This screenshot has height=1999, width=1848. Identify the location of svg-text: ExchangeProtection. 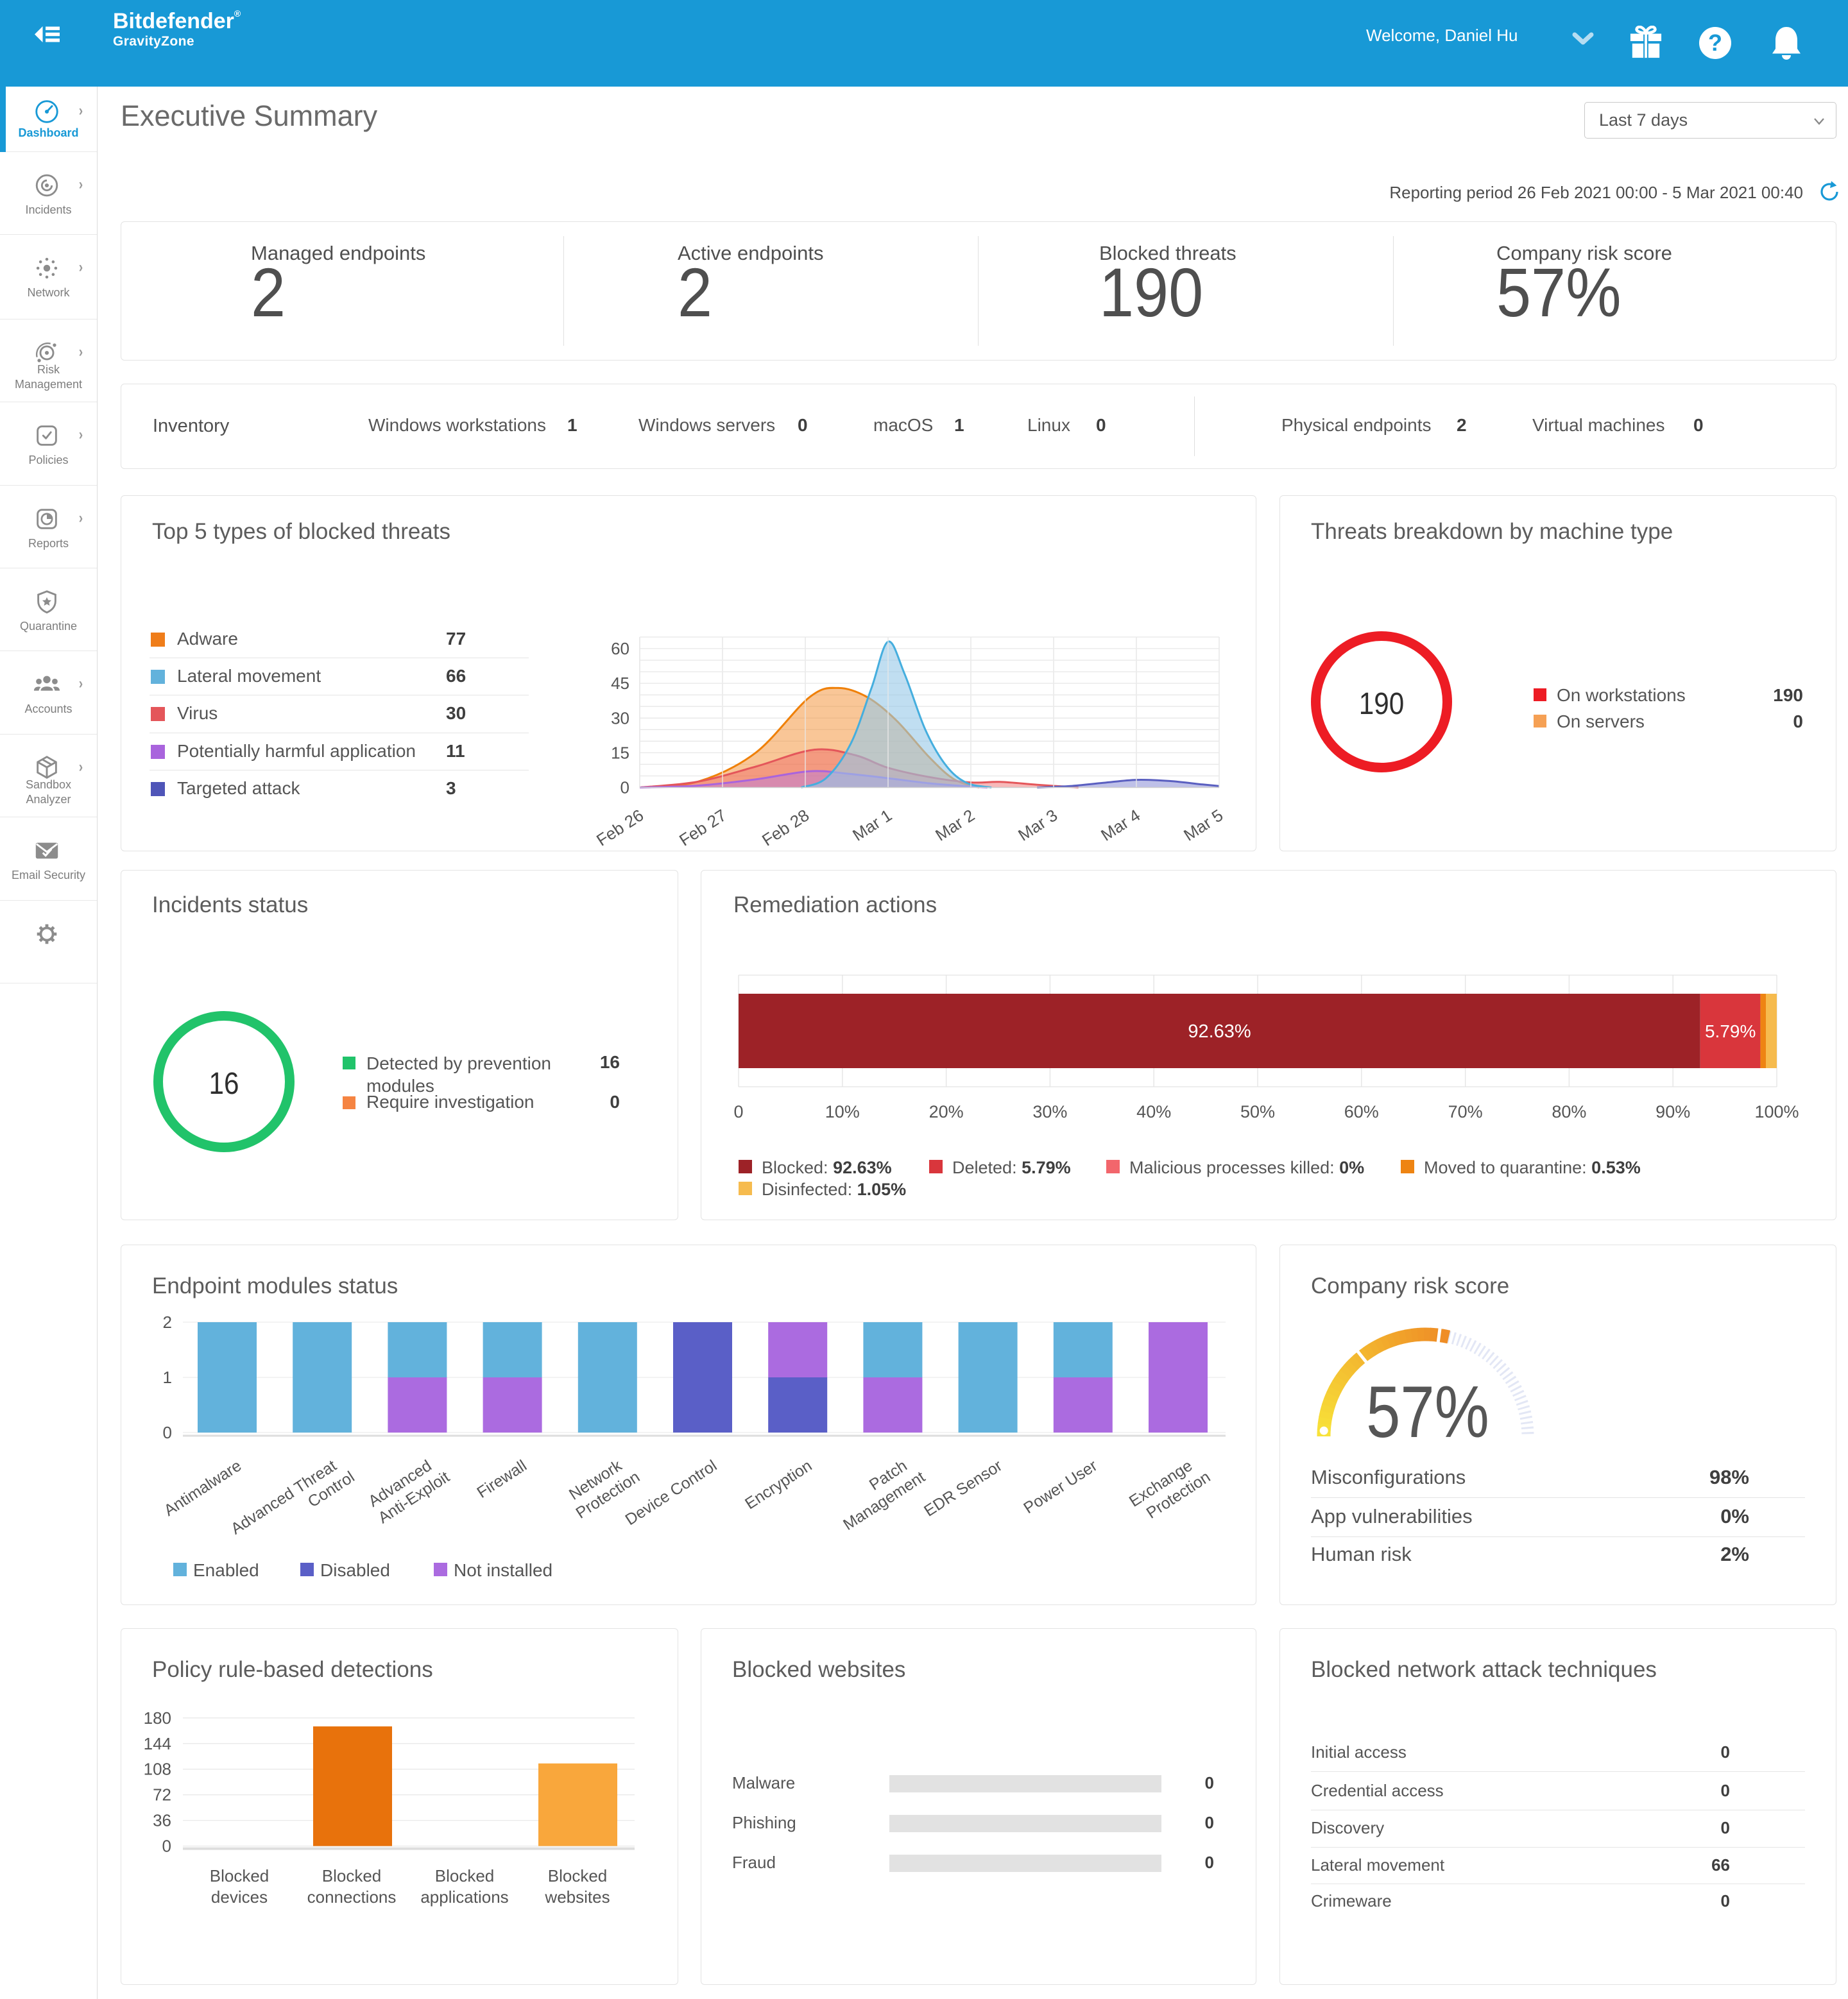
(1170, 1489).